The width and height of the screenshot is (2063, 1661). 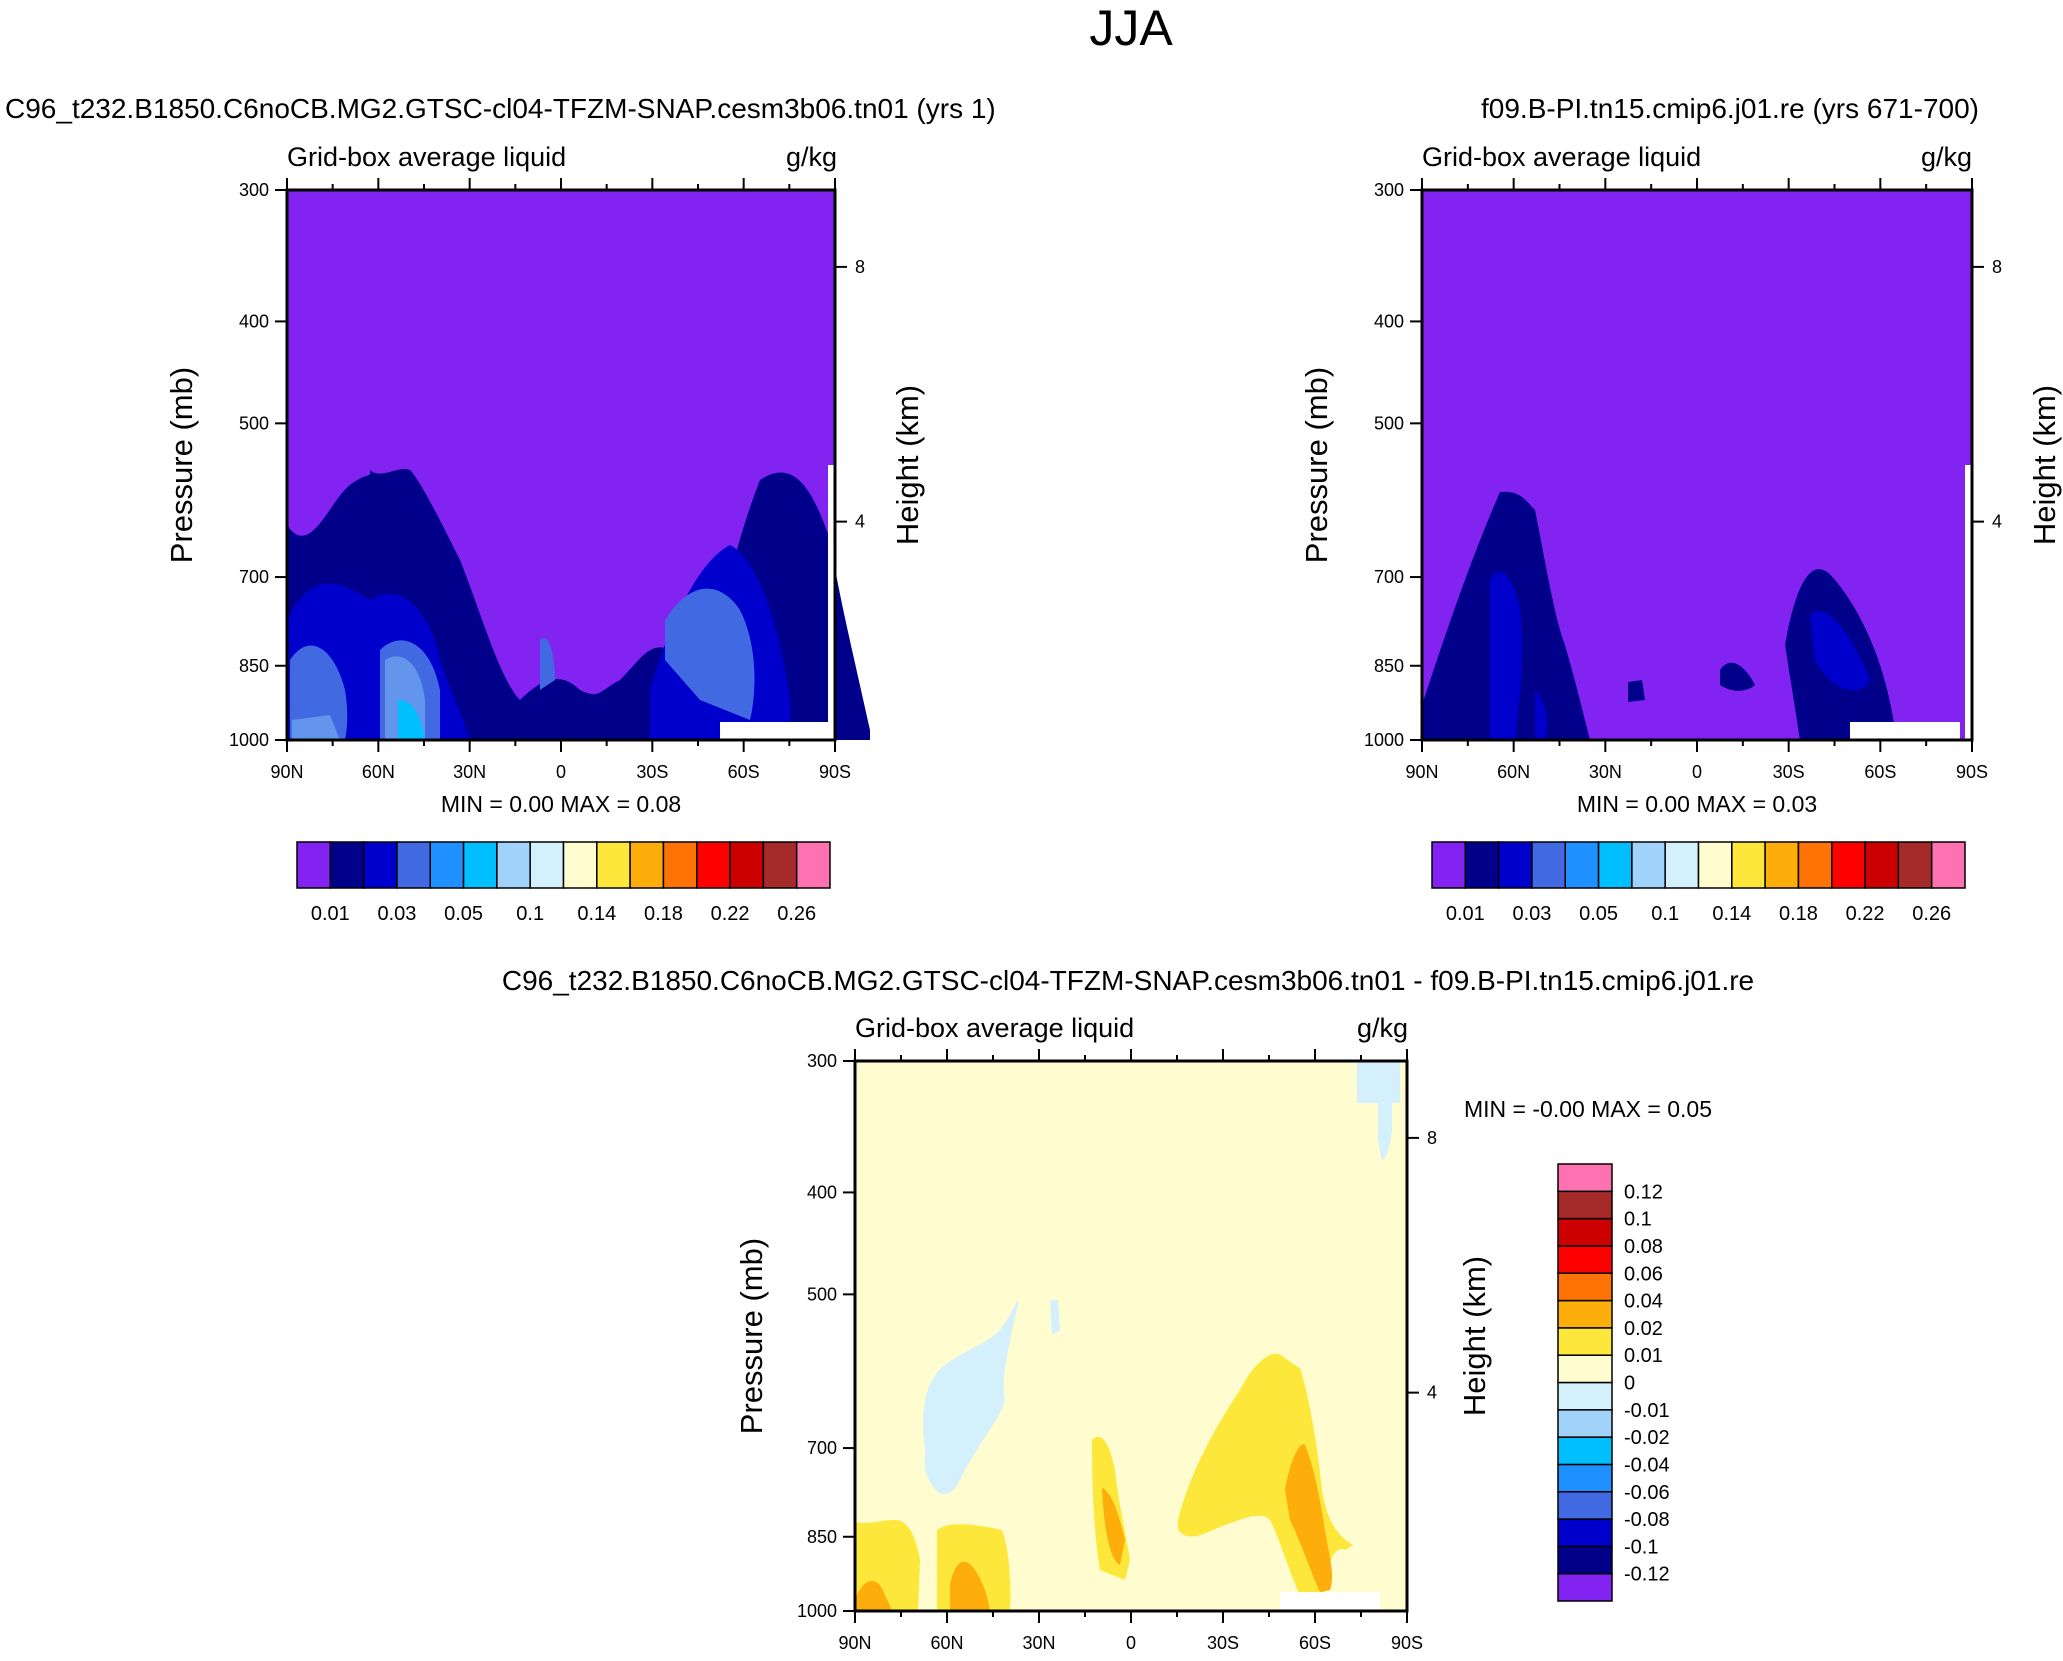 I want to click on y-tick-label: 700, so click(x=1389, y=577).